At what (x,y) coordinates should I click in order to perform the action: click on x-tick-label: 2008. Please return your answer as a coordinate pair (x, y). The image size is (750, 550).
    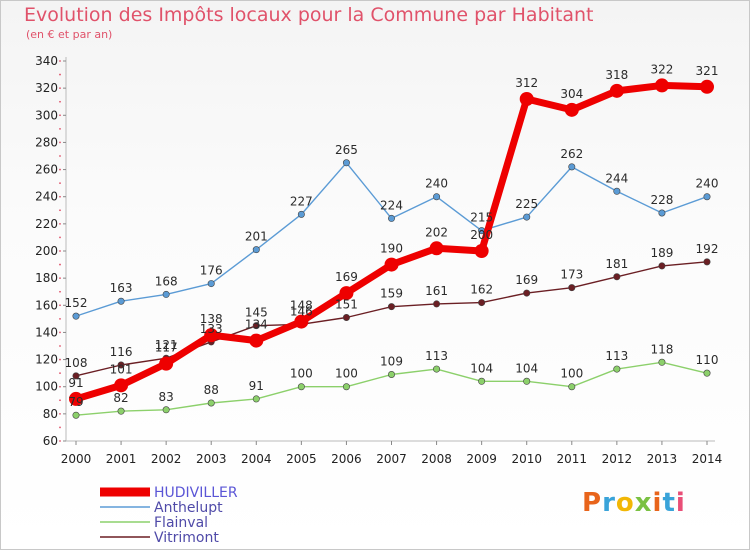
    Looking at the image, I should click on (436, 459).